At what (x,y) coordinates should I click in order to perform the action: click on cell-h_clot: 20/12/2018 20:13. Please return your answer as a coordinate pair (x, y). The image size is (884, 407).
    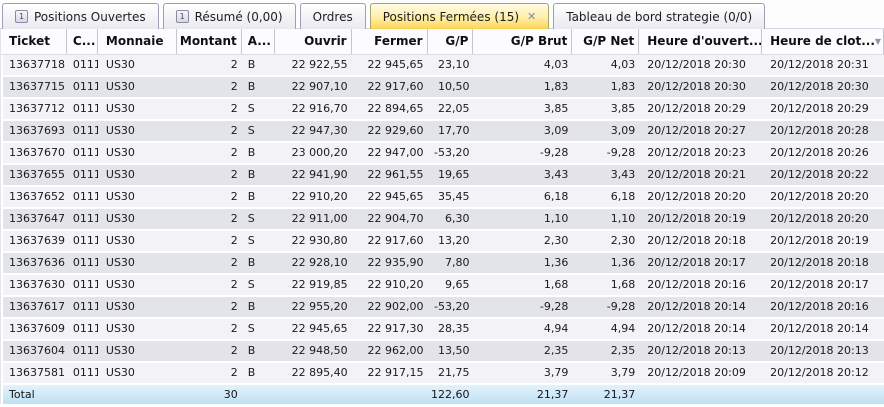
    Looking at the image, I should click on (819, 350).